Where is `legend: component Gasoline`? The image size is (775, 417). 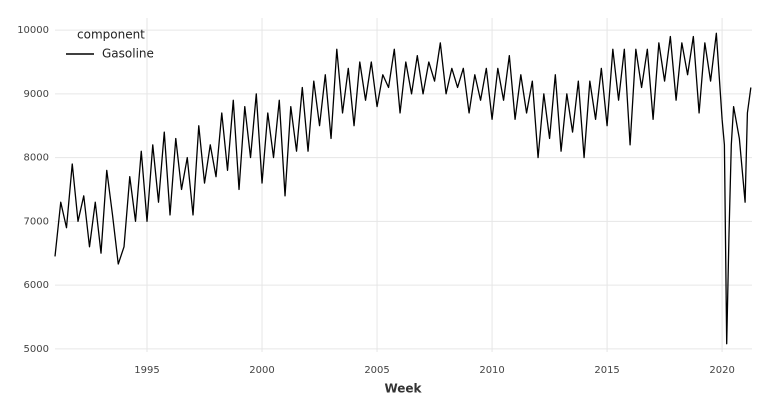
legend: component Gasoline is located at coordinates (110, 44).